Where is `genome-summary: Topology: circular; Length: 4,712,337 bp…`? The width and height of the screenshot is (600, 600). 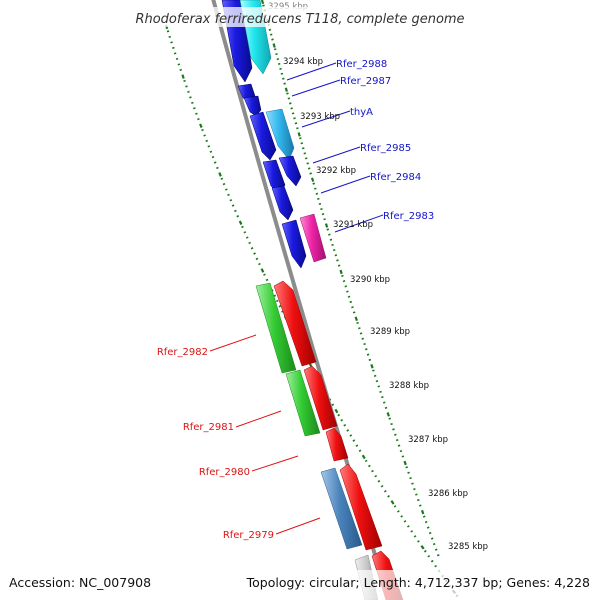 genome-summary: Topology: circular; Length: 4,712,337 bp… is located at coordinates (418, 582).